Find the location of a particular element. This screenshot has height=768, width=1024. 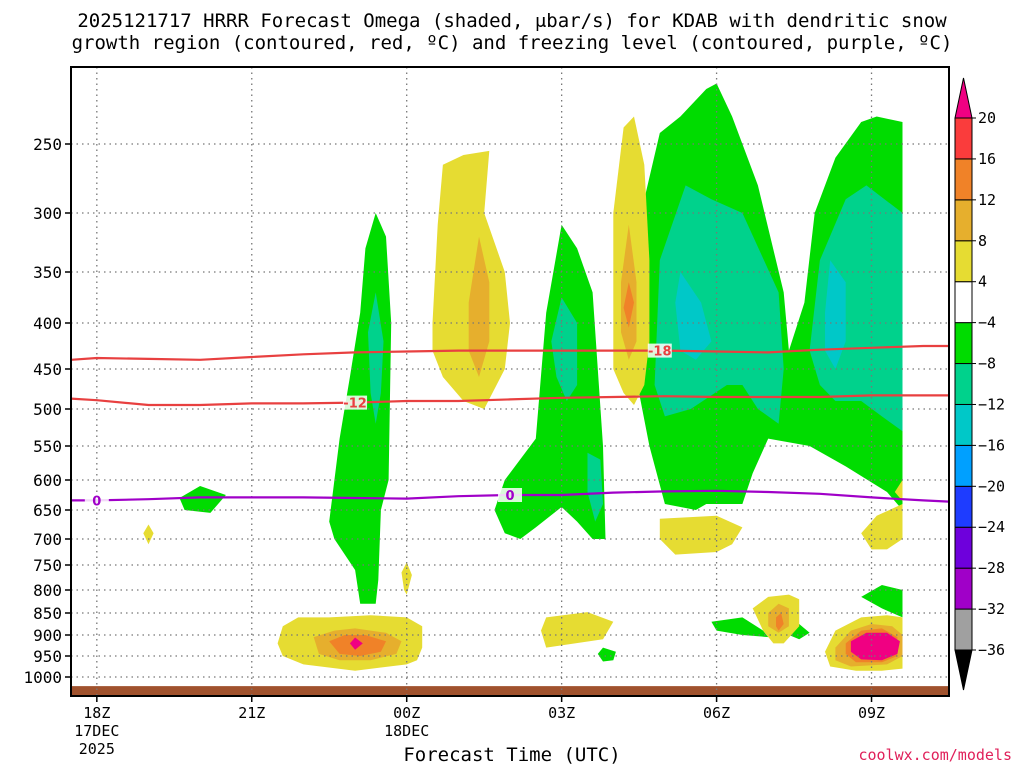

y-tick-label: 800 is located at coordinates (47, 590).